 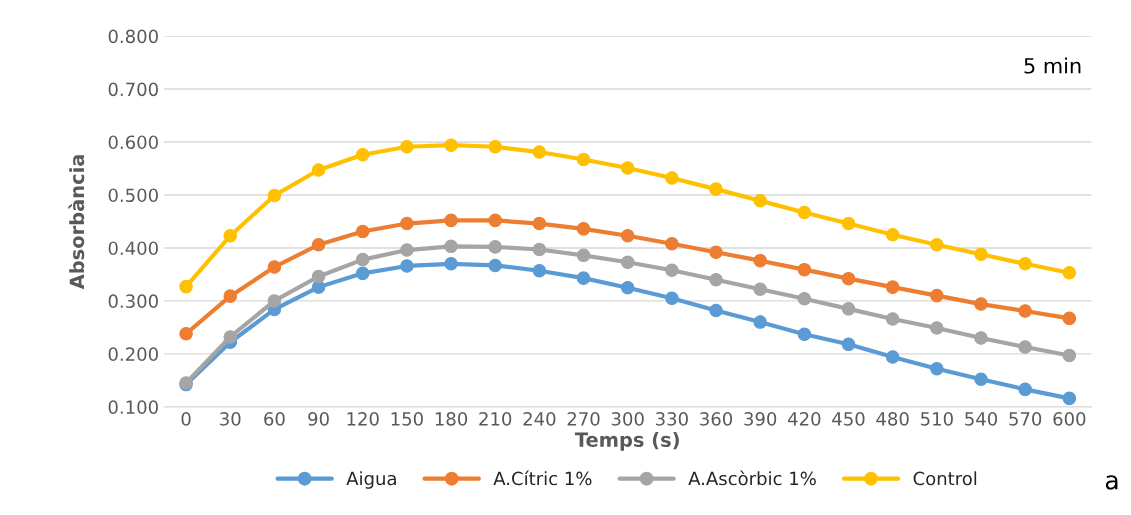 I want to click on y-tick-label: 0.100, so click(x=133, y=407).